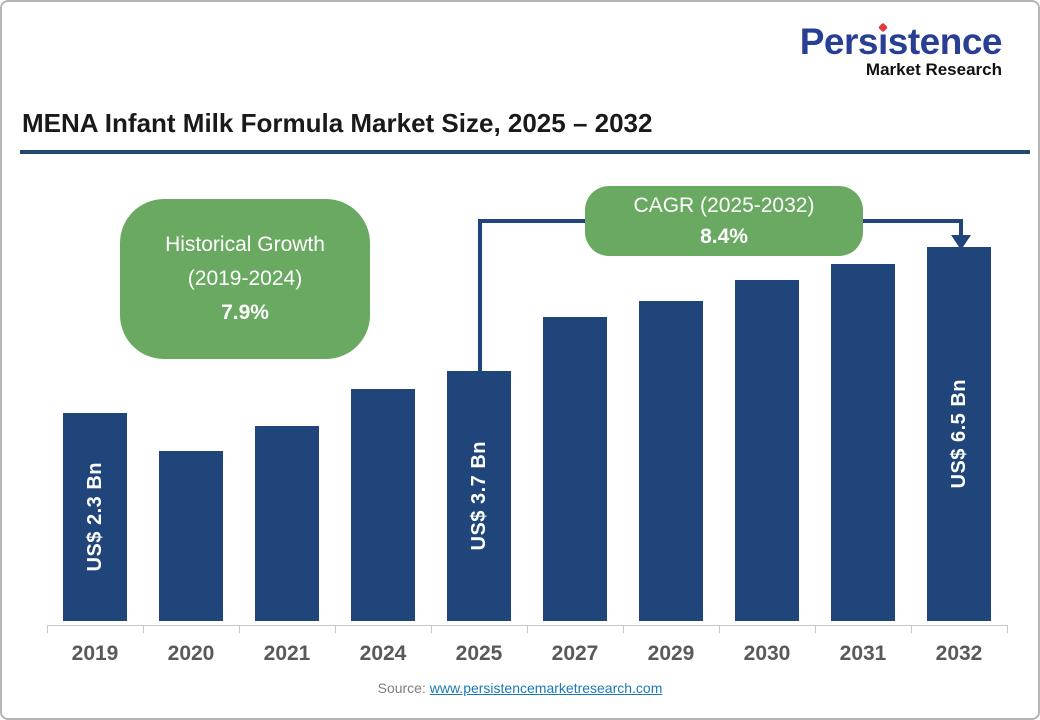 This screenshot has width=1040, height=720. Describe the element at coordinates (767, 653) in the screenshot. I see `x-axis-label-2030: 2030` at that location.